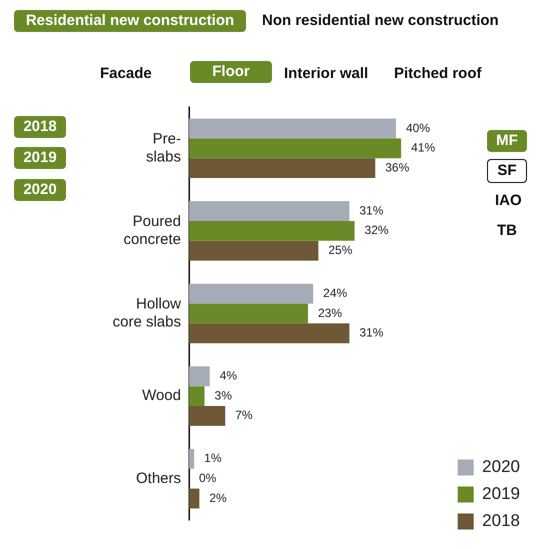  Describe the element at coordinates (40, 127) in the screenshot. I see `text: 2018` at that location.